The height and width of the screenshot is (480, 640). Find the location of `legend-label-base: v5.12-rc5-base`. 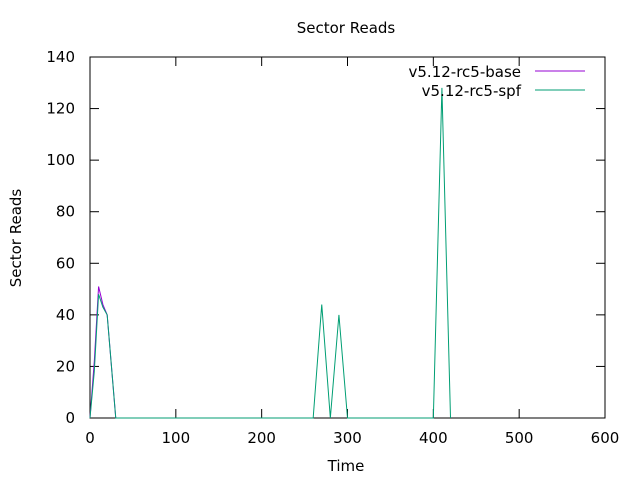

legend-label-base: v5.12-rc5-base is located at coordinates (465, 72).